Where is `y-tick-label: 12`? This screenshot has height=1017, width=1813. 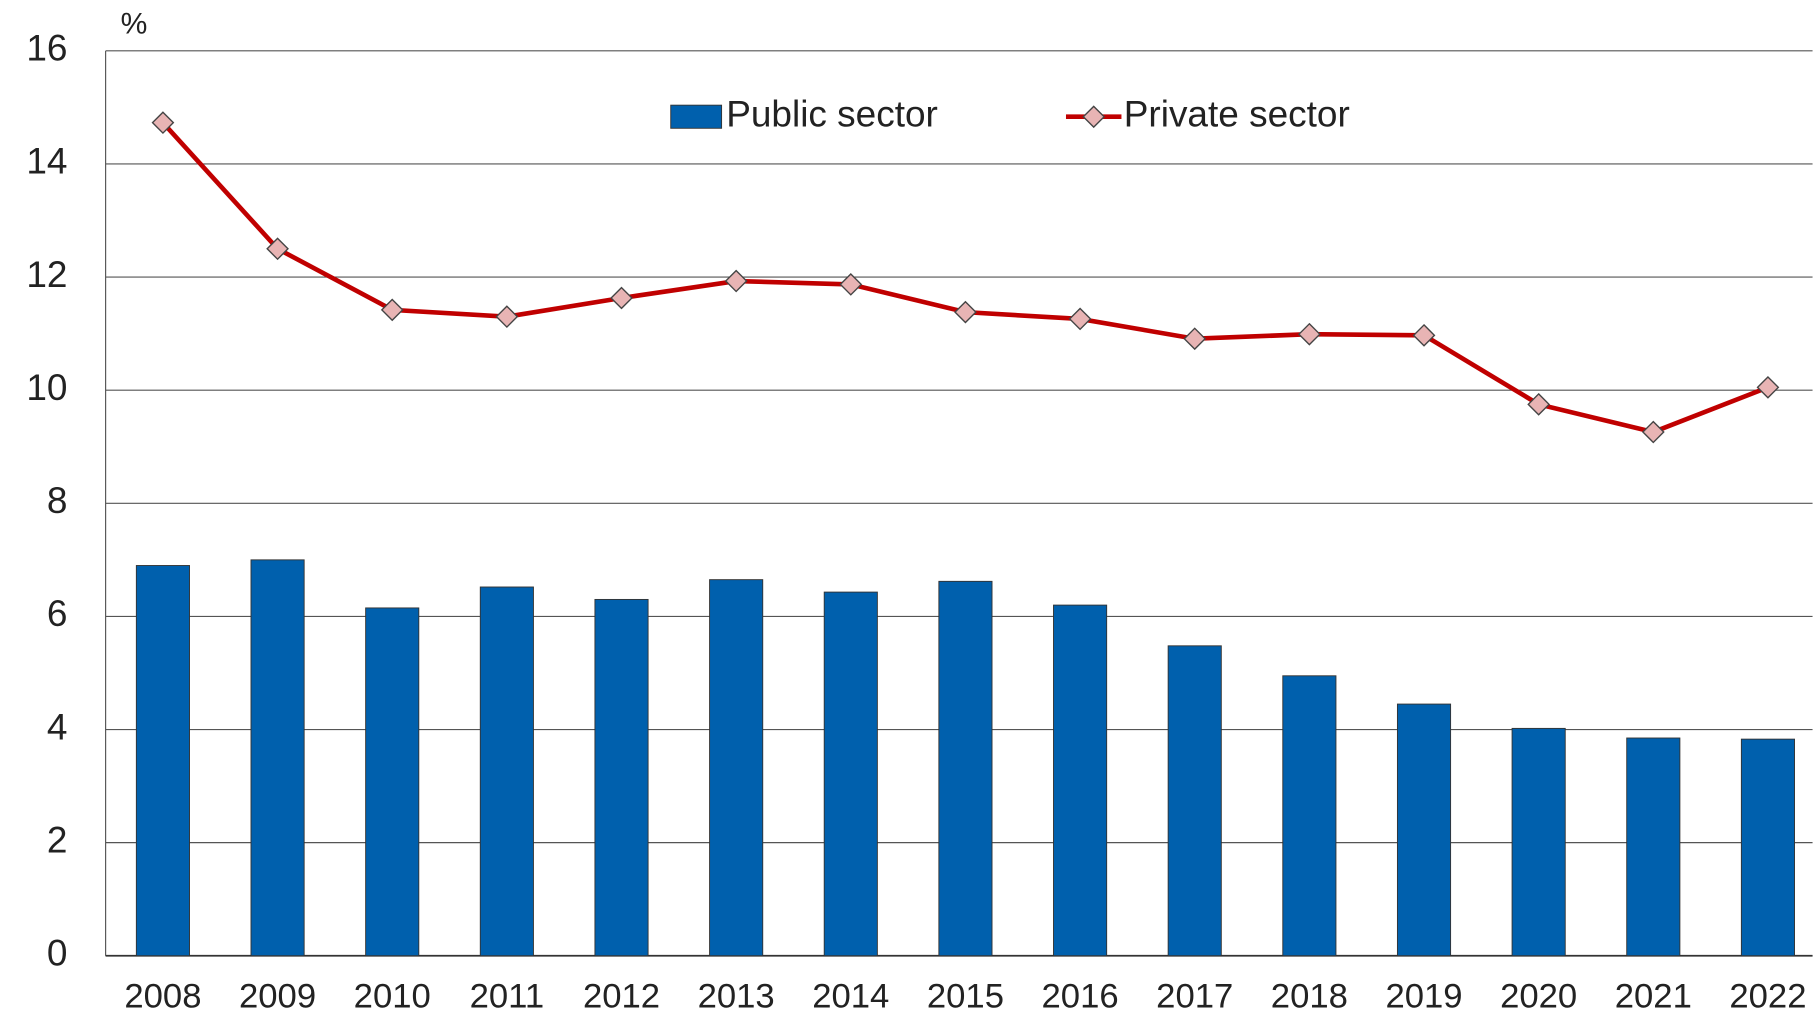
y-tick-label: 12 is located at coordinates (46, 274).